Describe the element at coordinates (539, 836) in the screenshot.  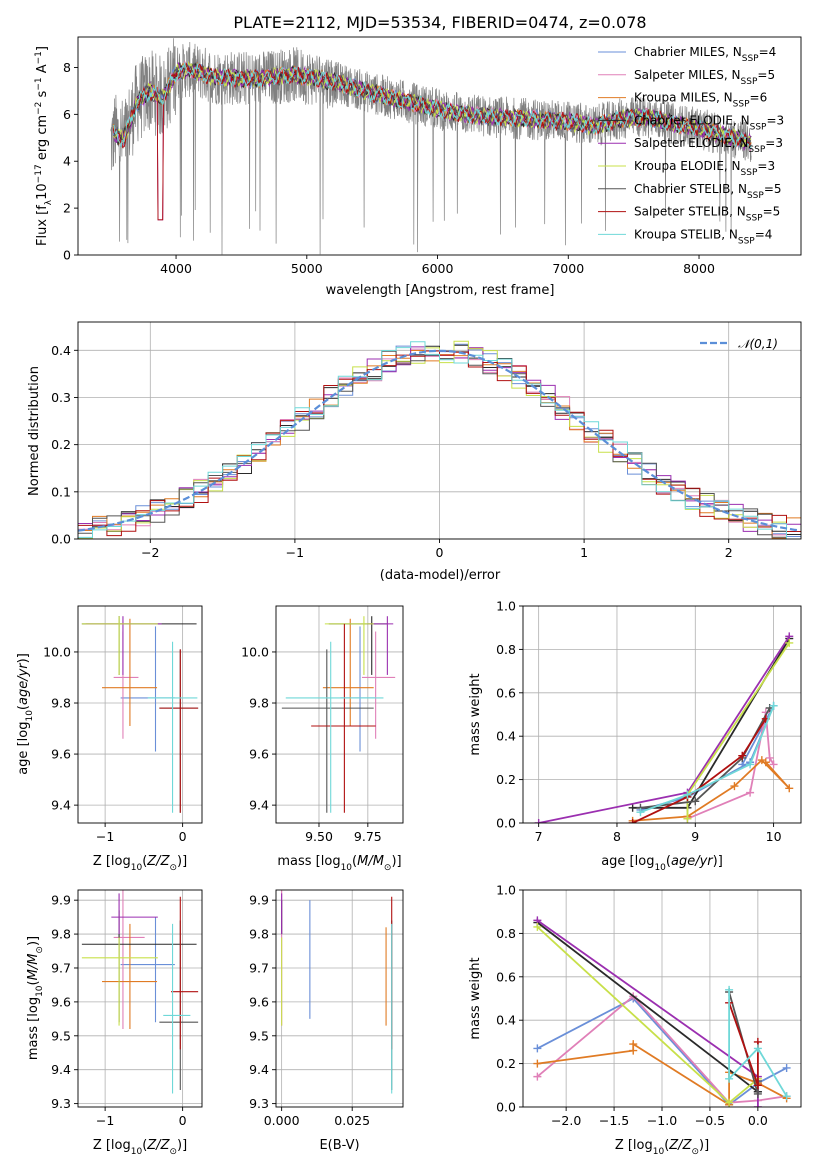
I see `x-tick-label: 7` at that location.